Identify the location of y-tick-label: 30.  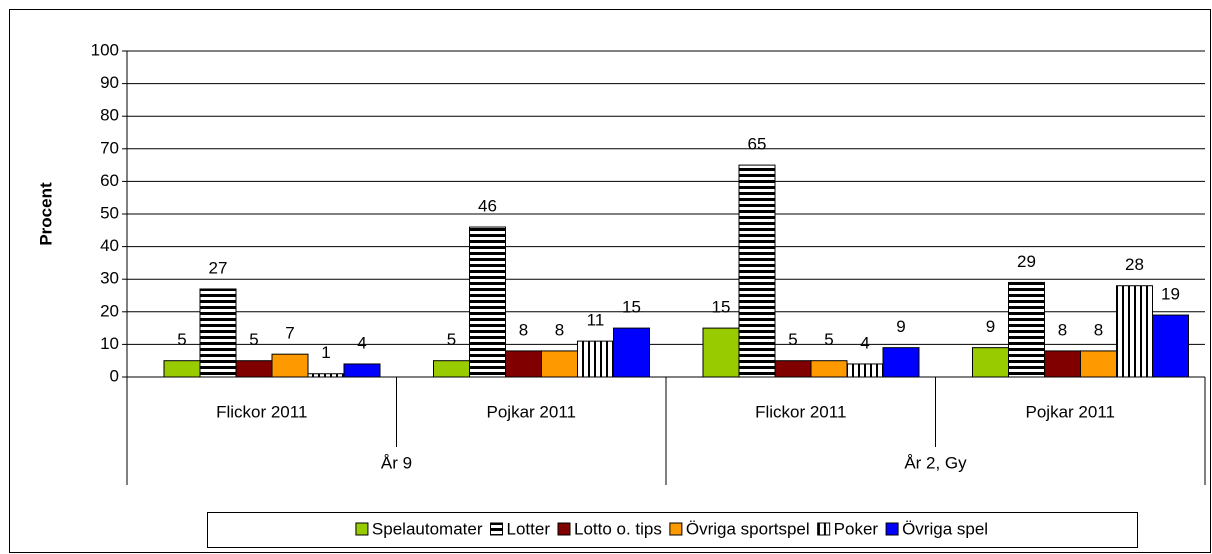
(109, 278).